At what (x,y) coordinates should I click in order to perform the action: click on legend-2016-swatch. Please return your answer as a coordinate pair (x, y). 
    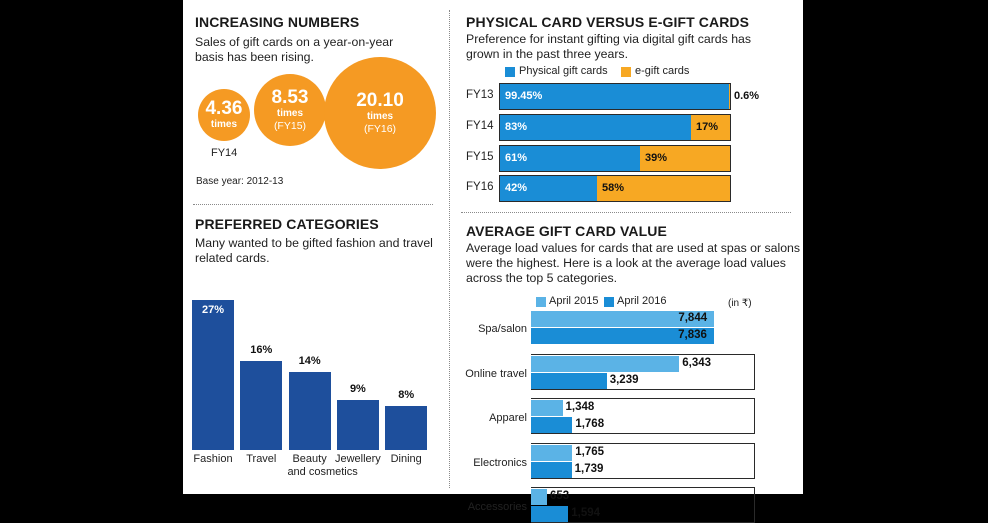
    Looking at the image, I should click on (609, 302).